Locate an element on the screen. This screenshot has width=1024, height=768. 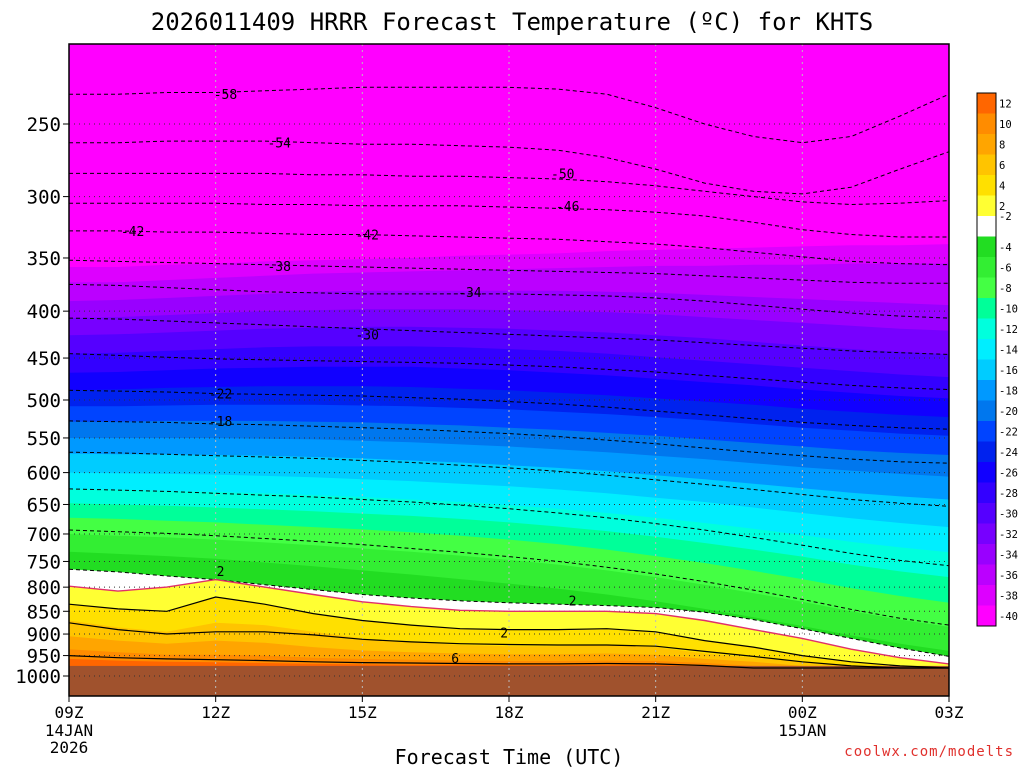
y-tick-label: 650 is located at coordinates (44, 505).